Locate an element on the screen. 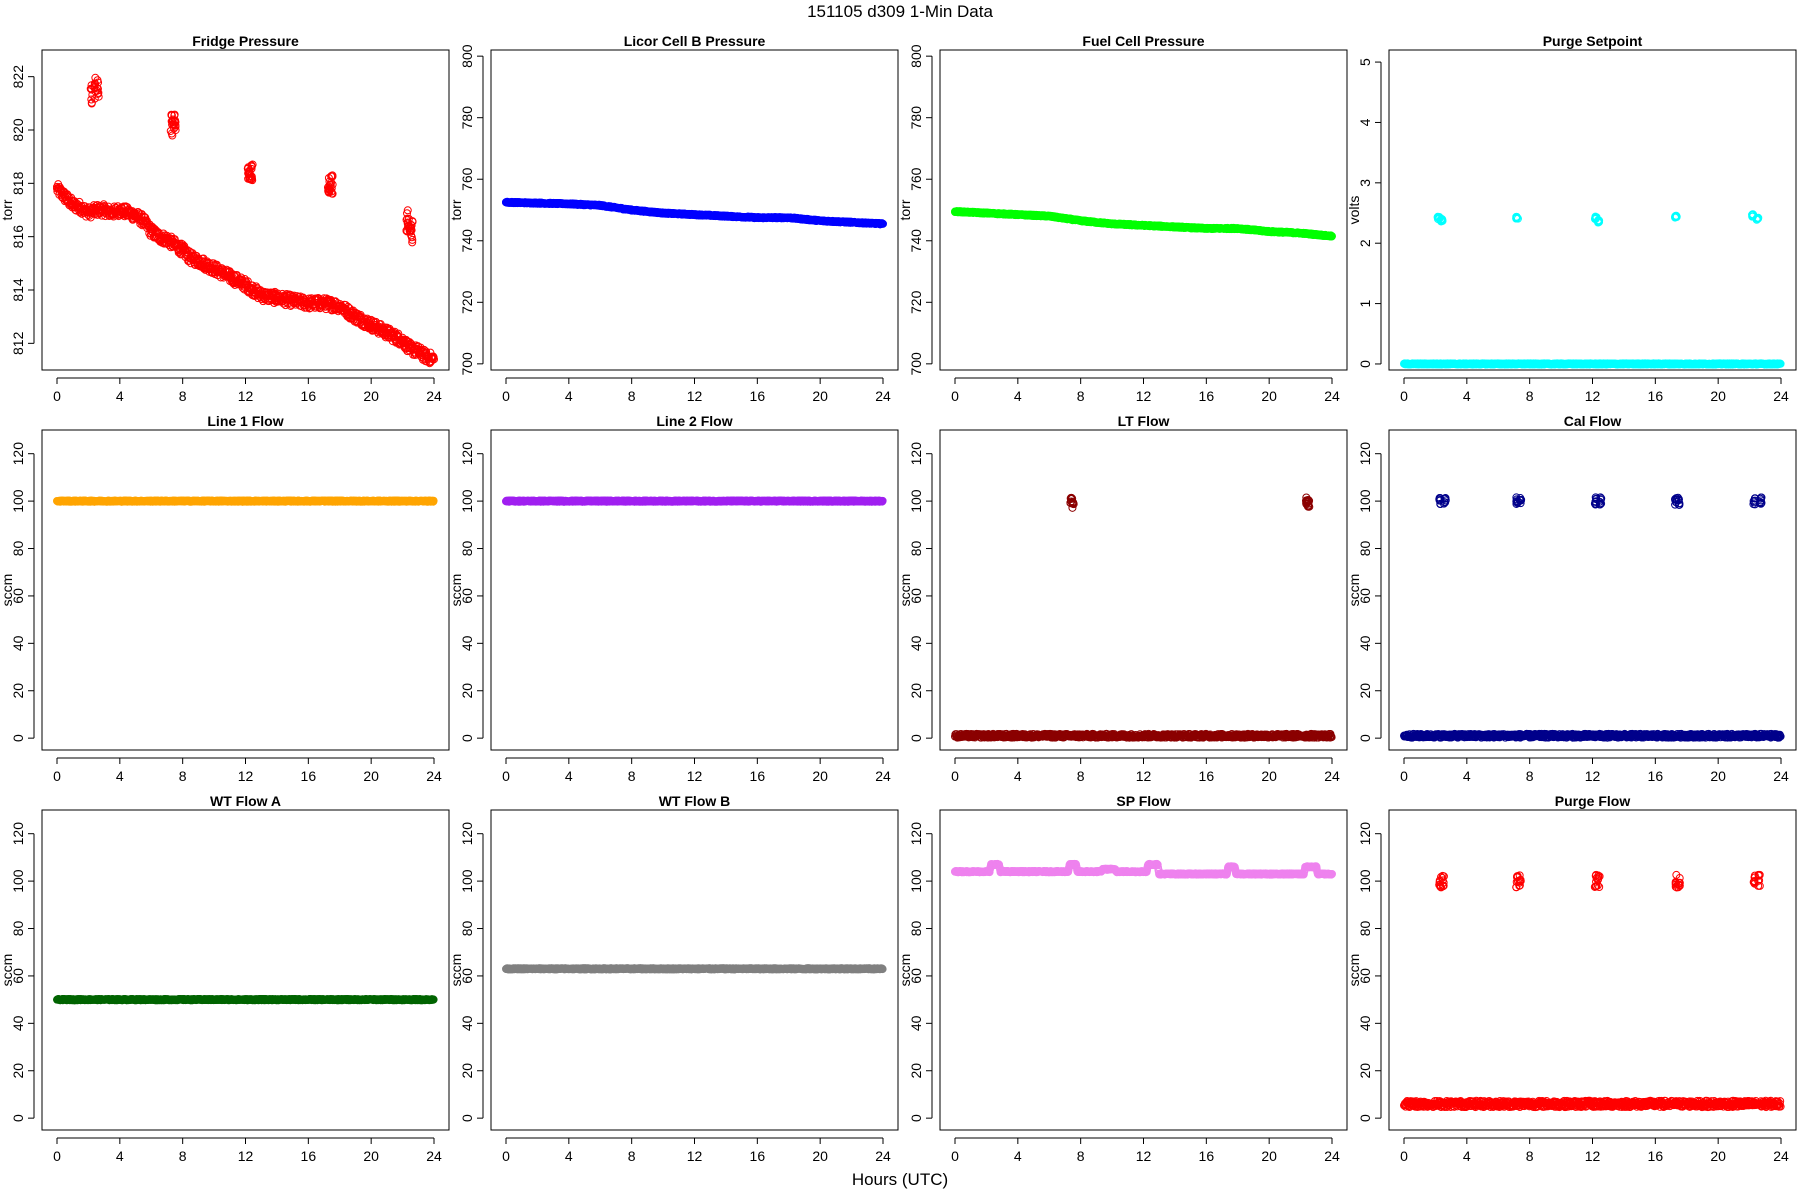 This screenshot has width=1800, height=1200. y-tick-label: 3 is located at coordinates (1365, 183).